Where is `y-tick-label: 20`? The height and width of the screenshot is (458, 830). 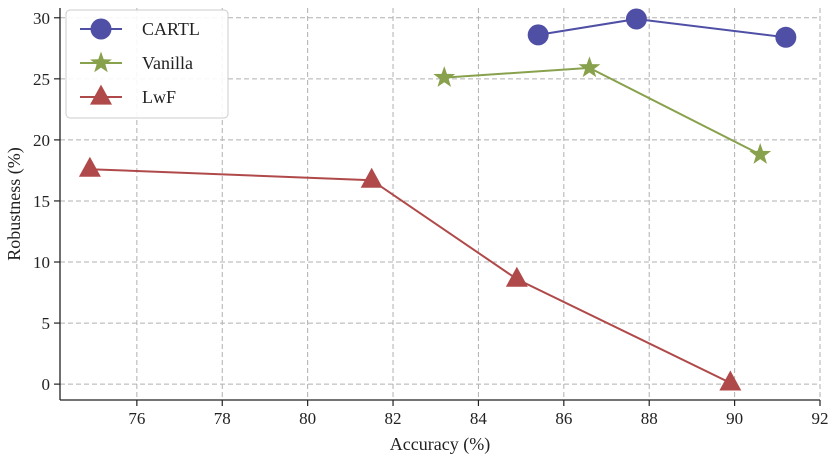
y-tick-label: 20 is located at coordinates (41, 140).